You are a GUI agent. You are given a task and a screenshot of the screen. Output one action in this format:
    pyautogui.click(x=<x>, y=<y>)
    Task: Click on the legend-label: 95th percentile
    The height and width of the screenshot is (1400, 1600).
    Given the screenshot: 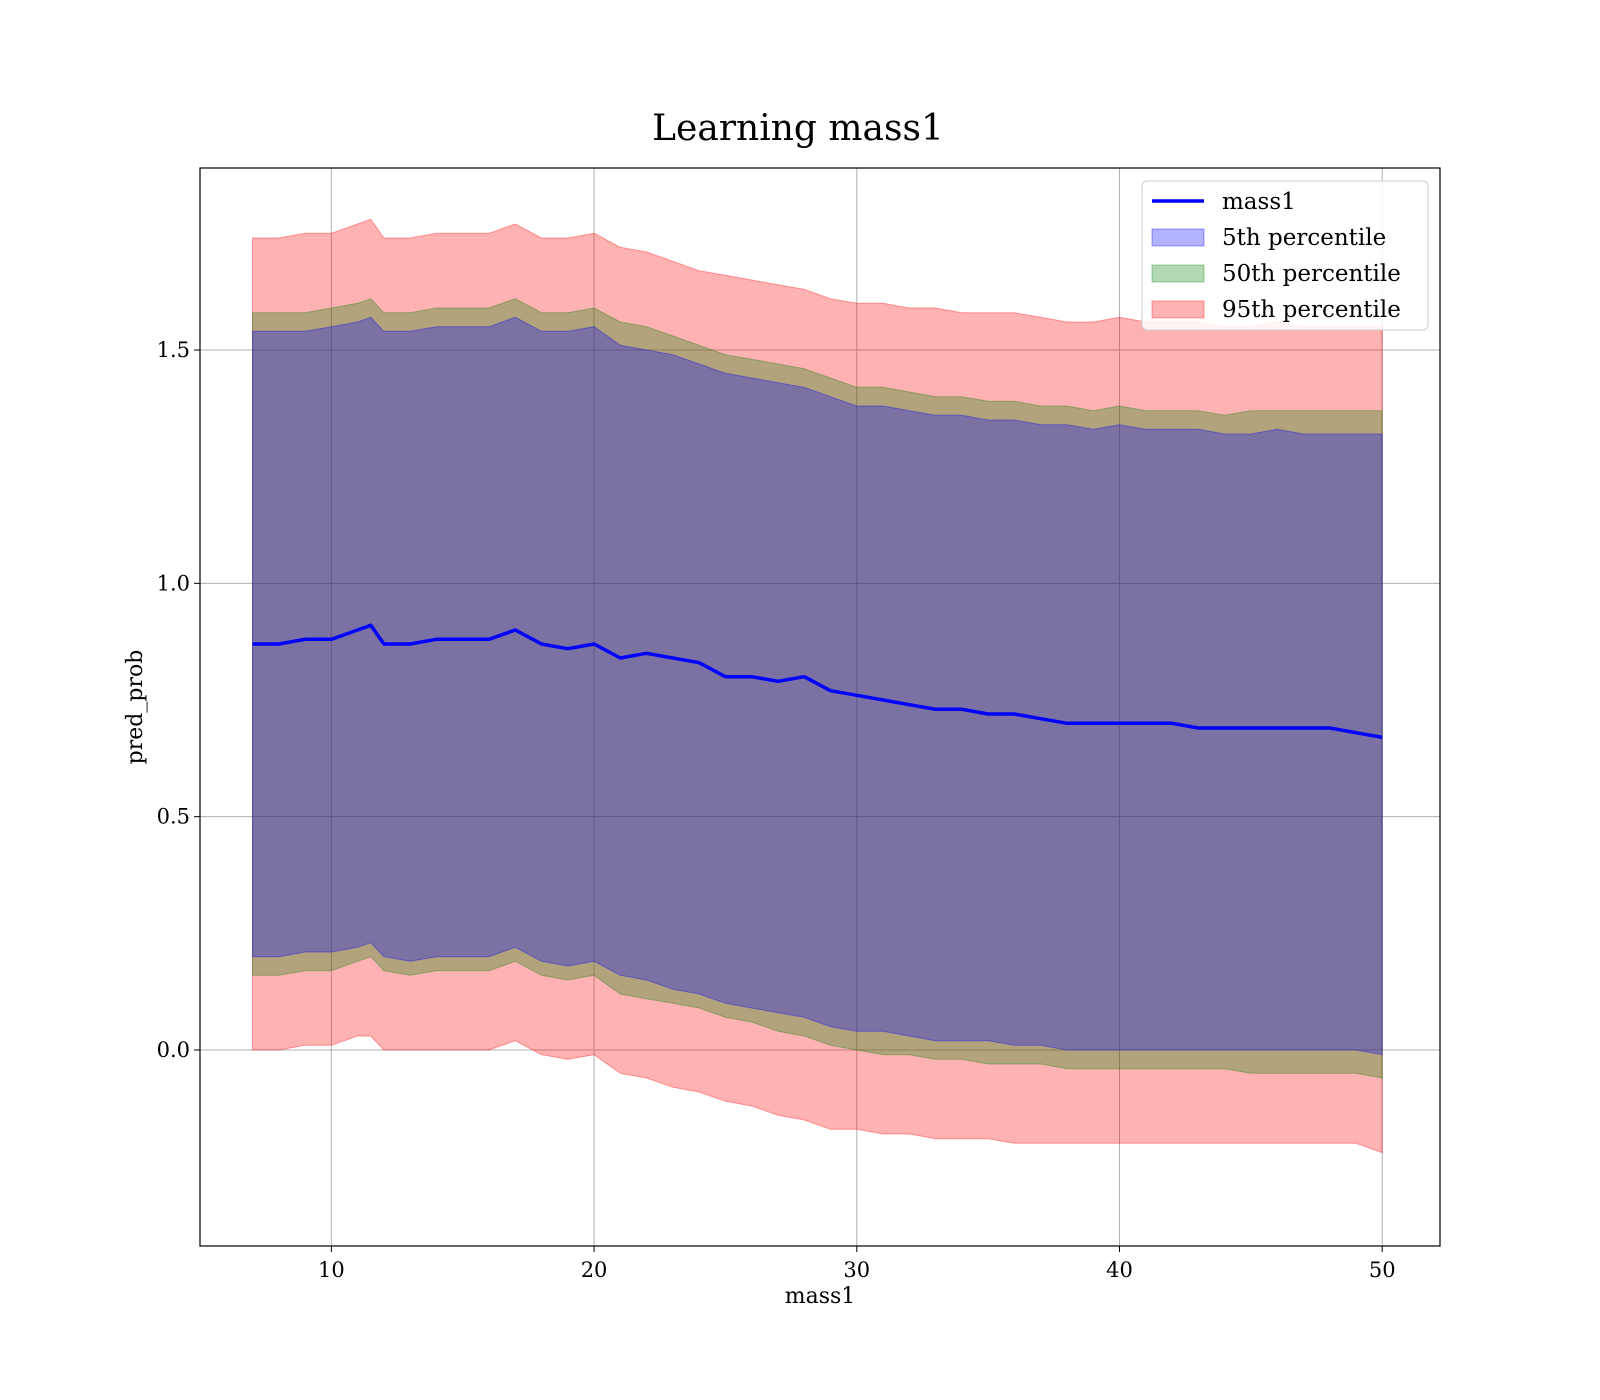 What is the action you would take?
    pyautogui.click(x=1311, y=310)
    